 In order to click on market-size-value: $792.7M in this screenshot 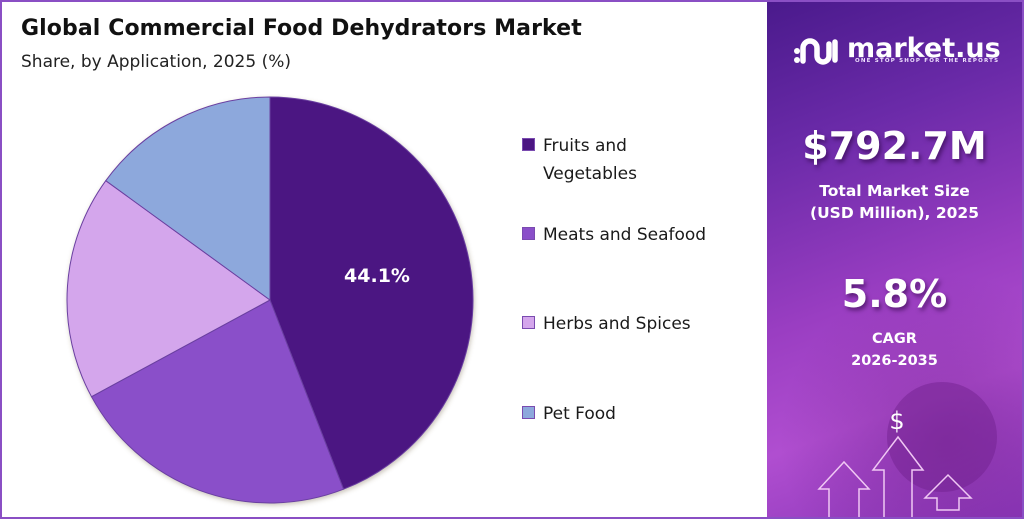, I will do `click(894, 146)`.